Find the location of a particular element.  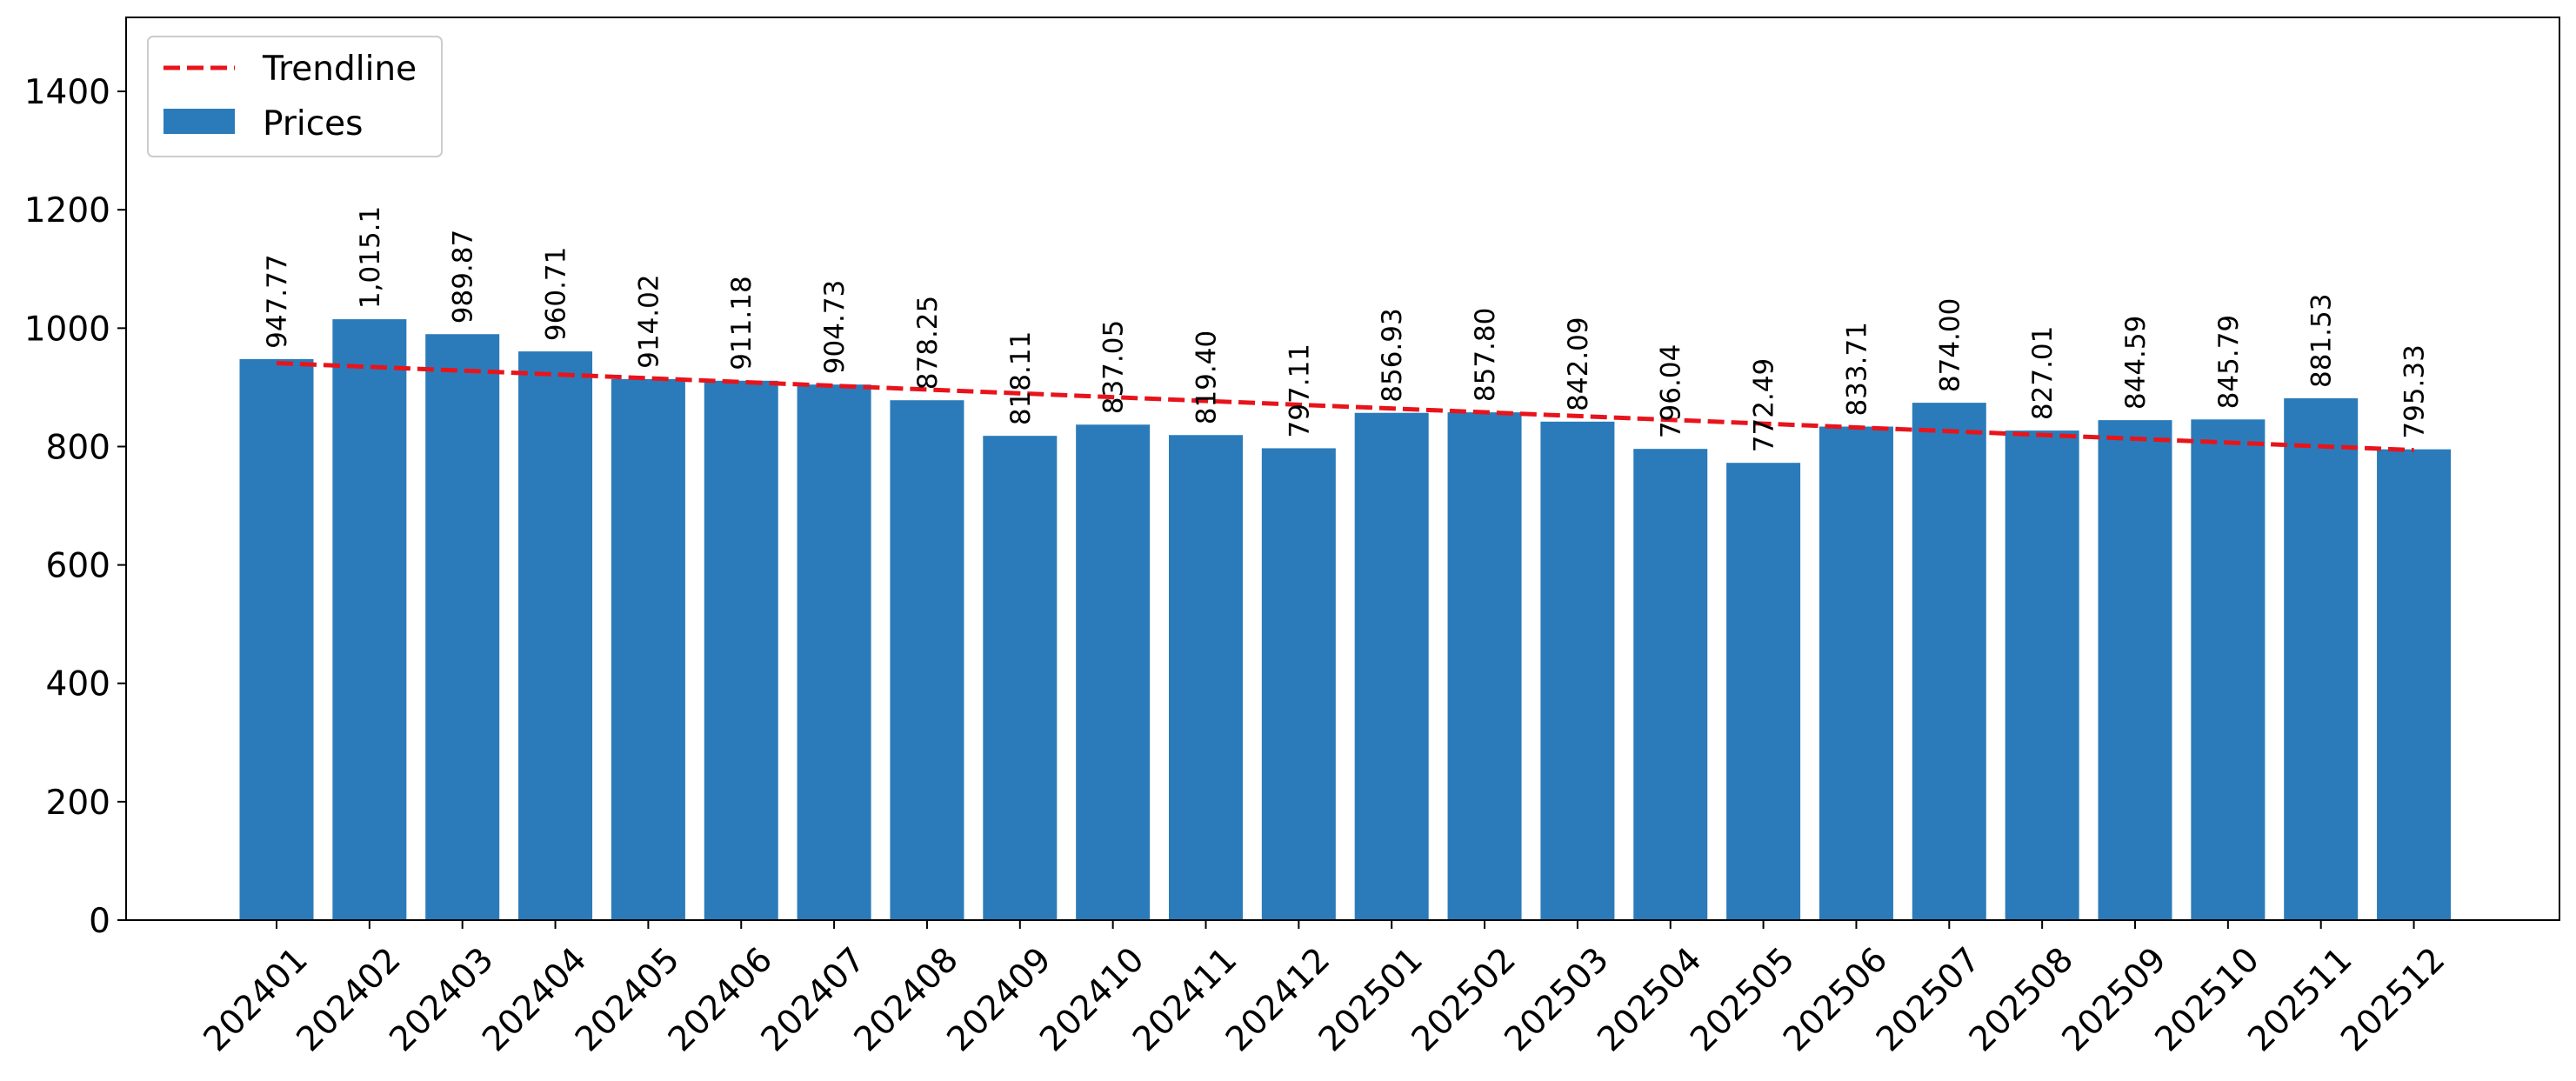

x-tick-label: 202501 is located at coordinates (1371, 999).